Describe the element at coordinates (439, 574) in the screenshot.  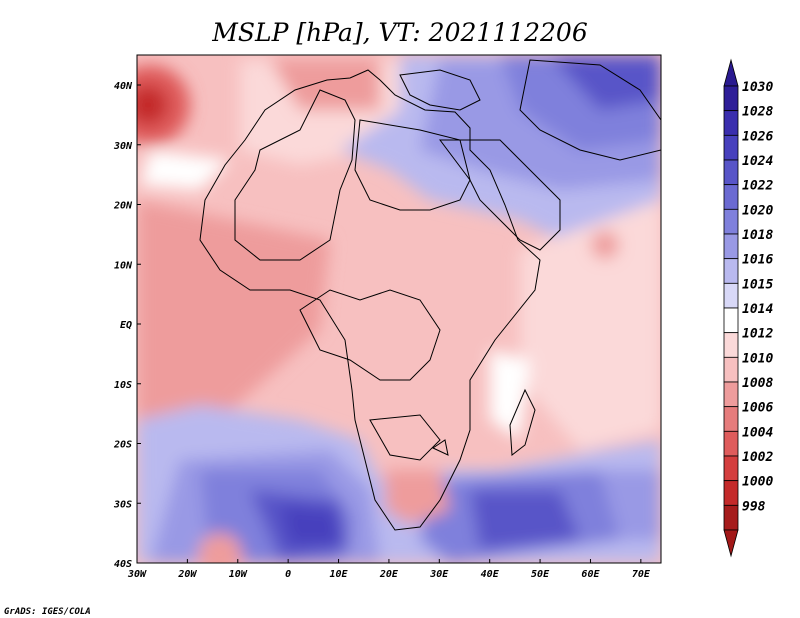
I see `x-tick-label: 30E` at that location.